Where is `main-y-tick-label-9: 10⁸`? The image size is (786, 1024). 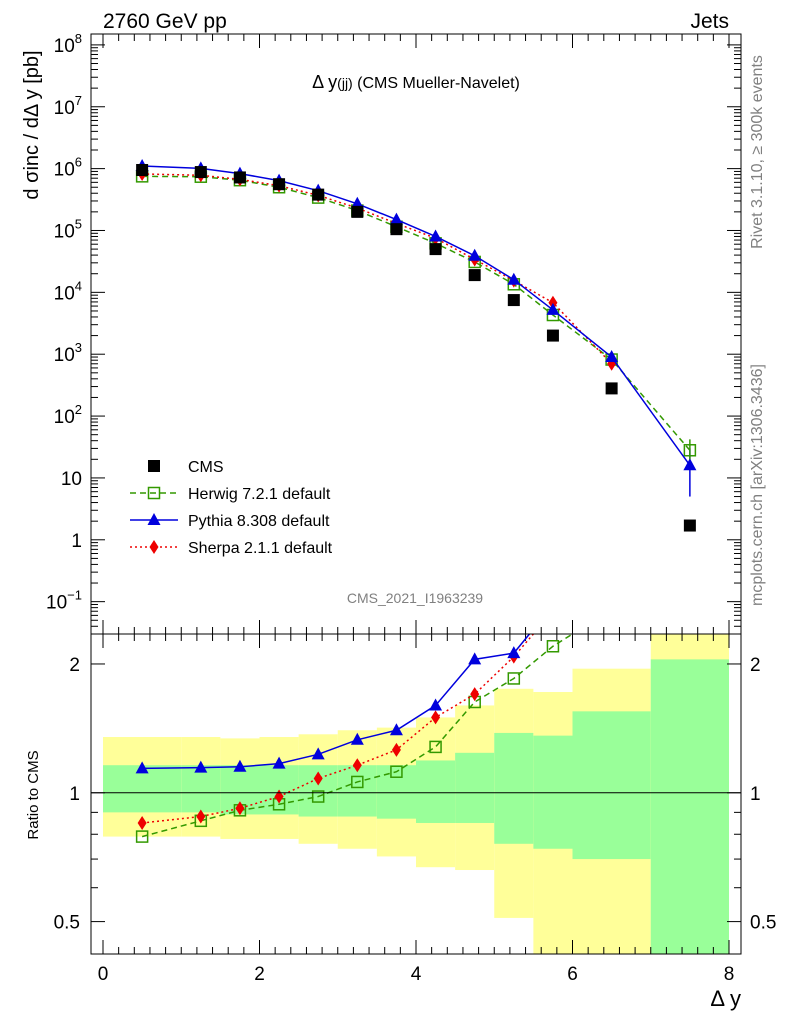
main-y-tick-label-9: 10⁸ is located at coordinates (68, 44).